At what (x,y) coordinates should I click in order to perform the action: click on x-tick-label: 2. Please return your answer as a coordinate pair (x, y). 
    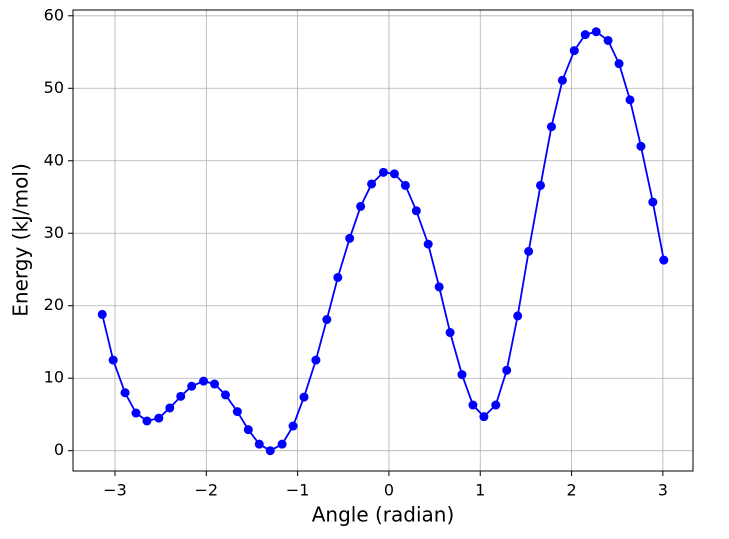
    Looking at the image, I should click on (571, 490).